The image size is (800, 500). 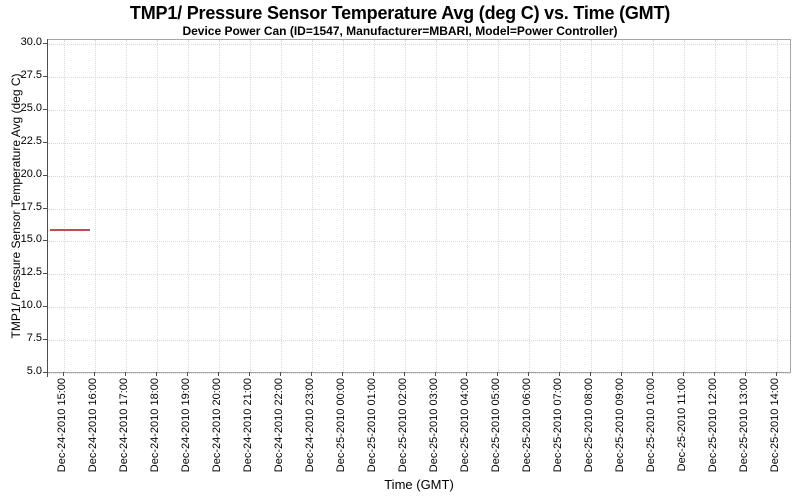 I want to click on y-tick-label: 25.0, so click(x=31, y=108).